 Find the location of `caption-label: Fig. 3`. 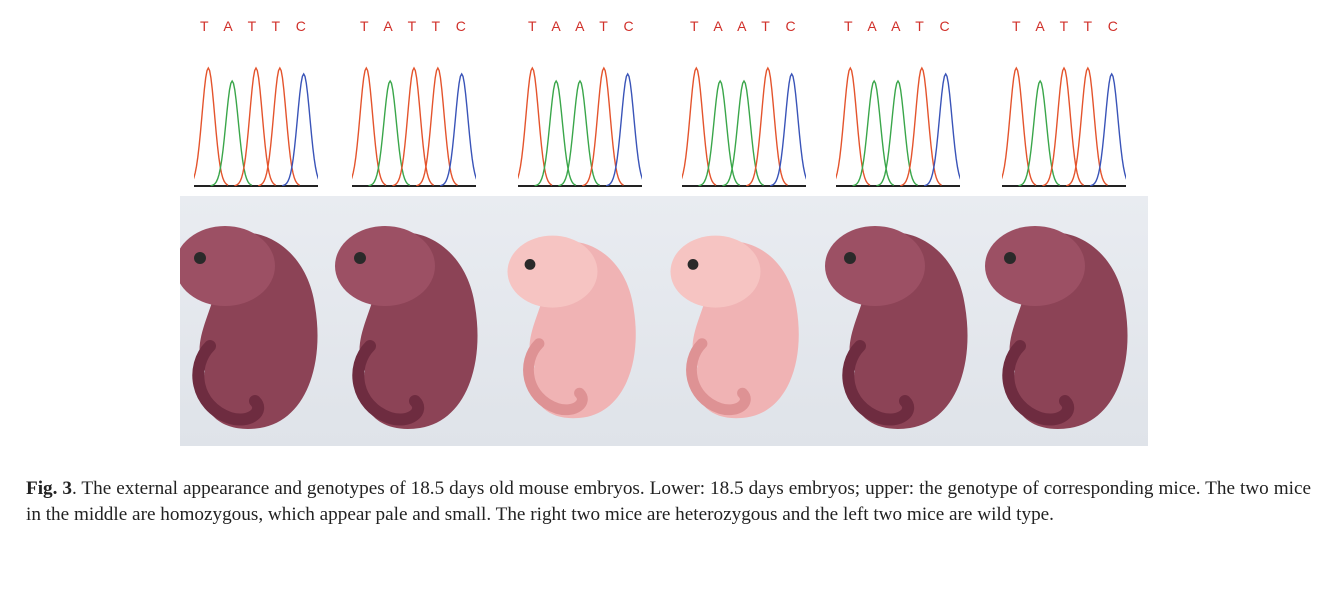

caption-label: Fig. 3 is located at coordinates (49, 488).